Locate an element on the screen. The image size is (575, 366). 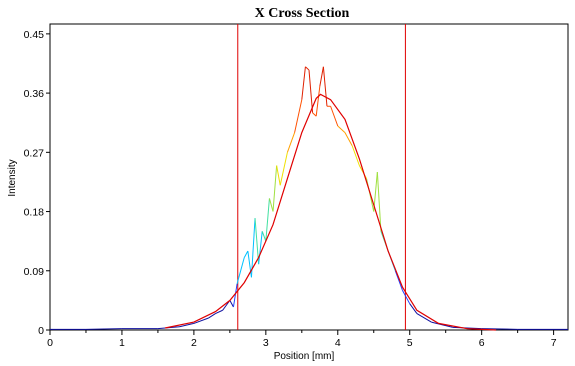
y-tick-label: 0.45 is located at coordinates (34, 35).